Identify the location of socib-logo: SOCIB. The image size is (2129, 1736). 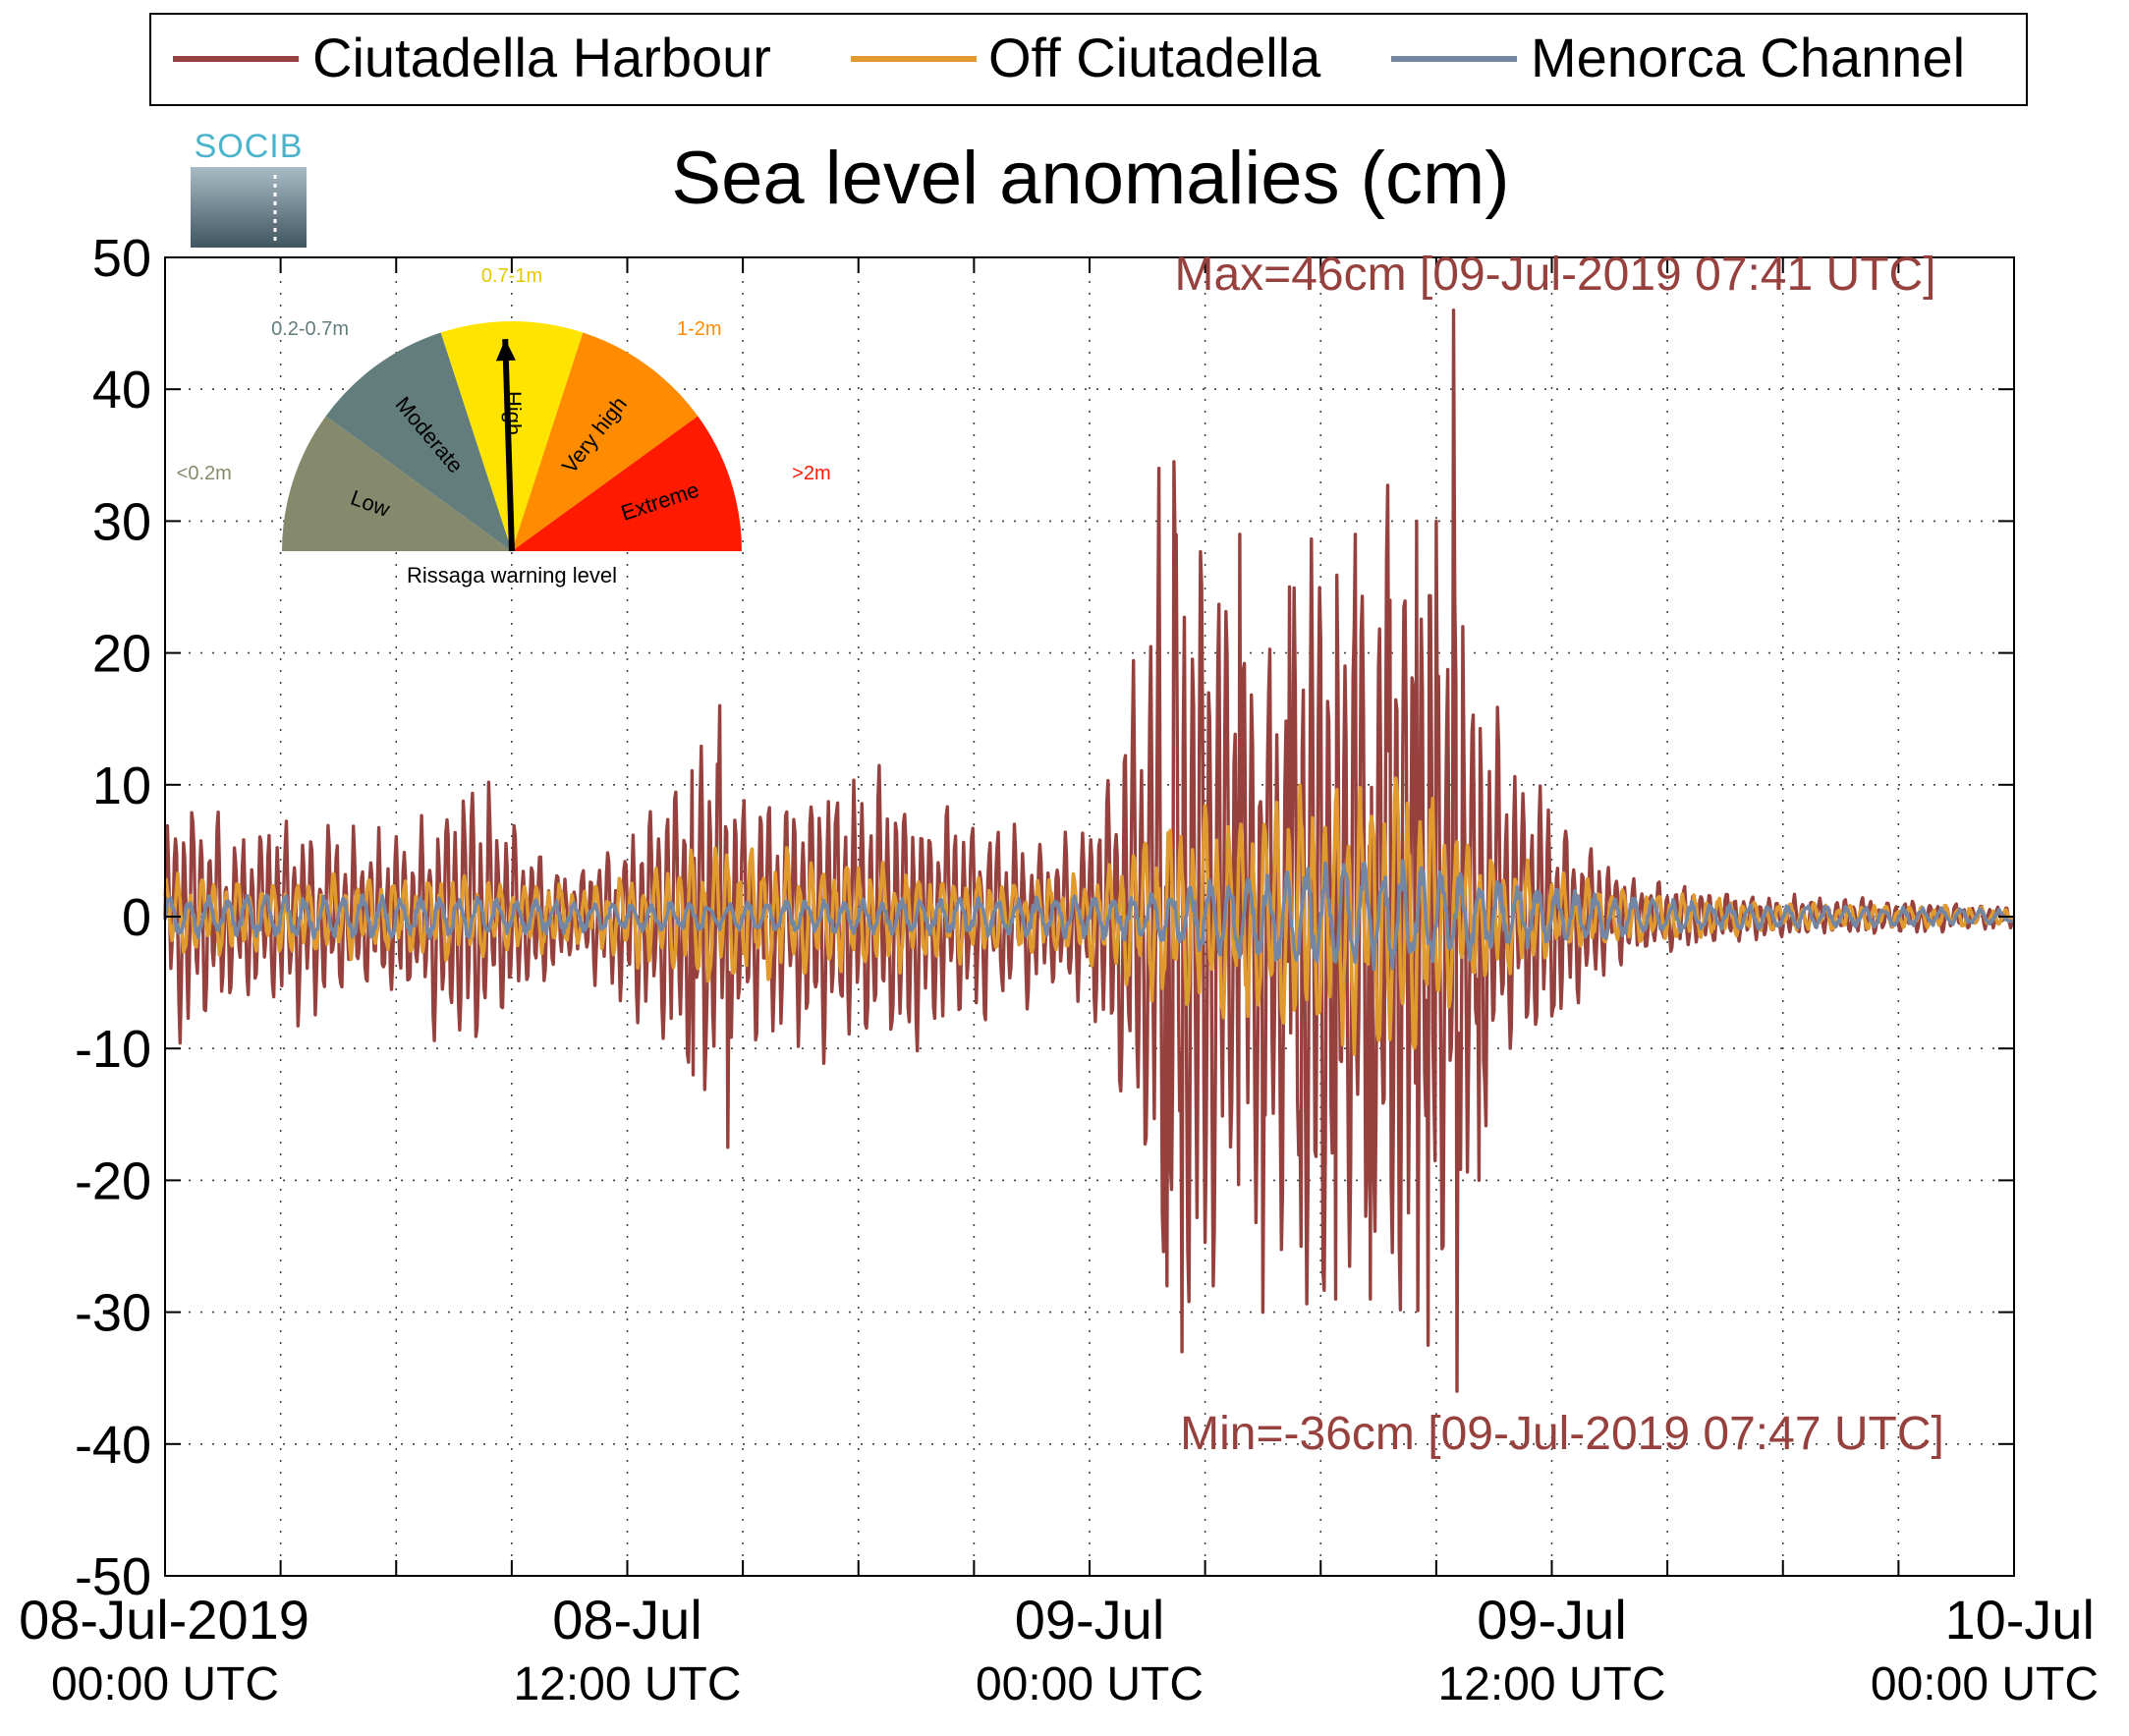
(249, 188).